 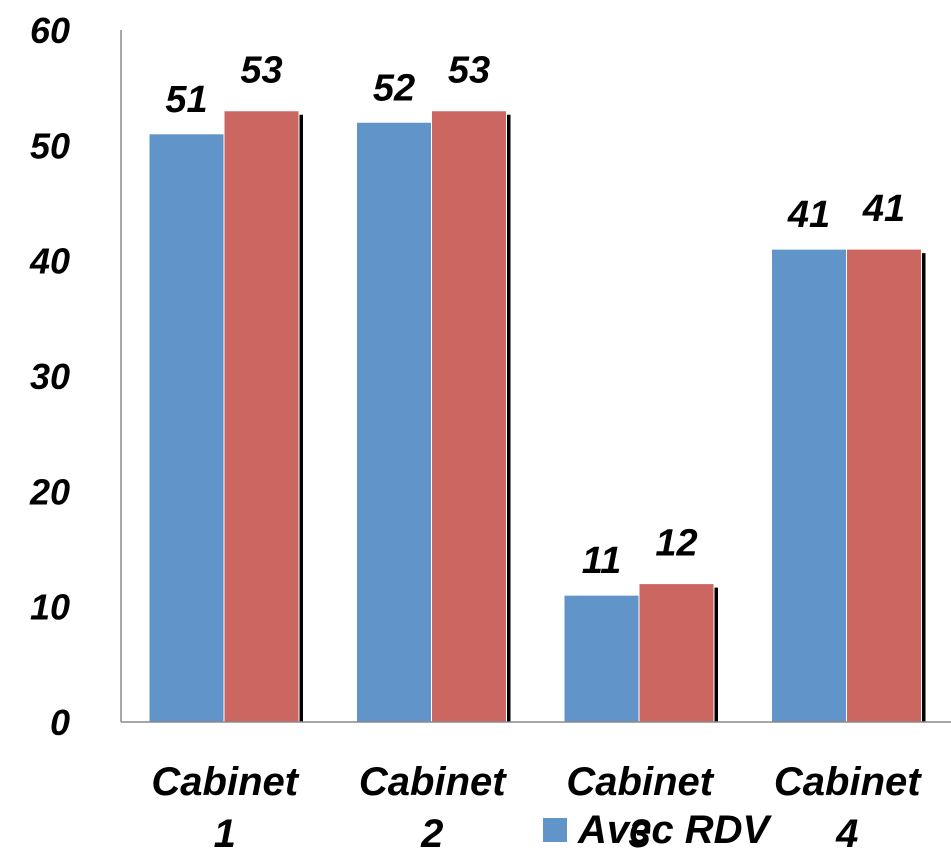 I want to click on y-tick-label: 60, so click(x=50, y=30).